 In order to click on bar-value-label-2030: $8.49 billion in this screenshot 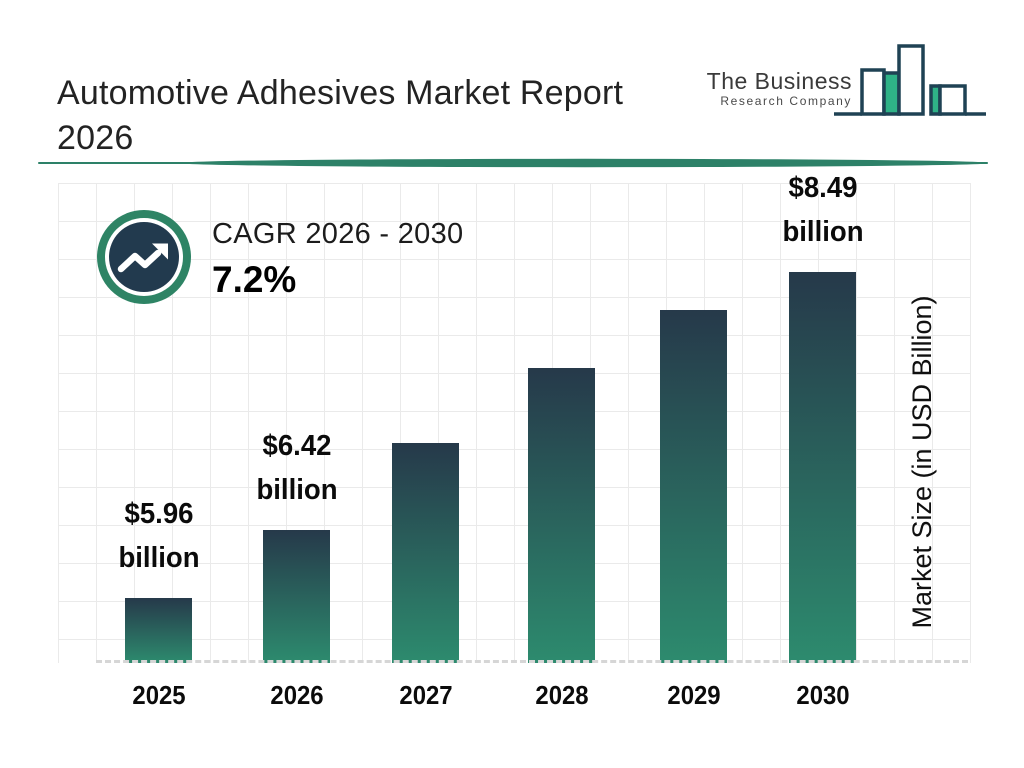, I will do `click(822, 210)`.